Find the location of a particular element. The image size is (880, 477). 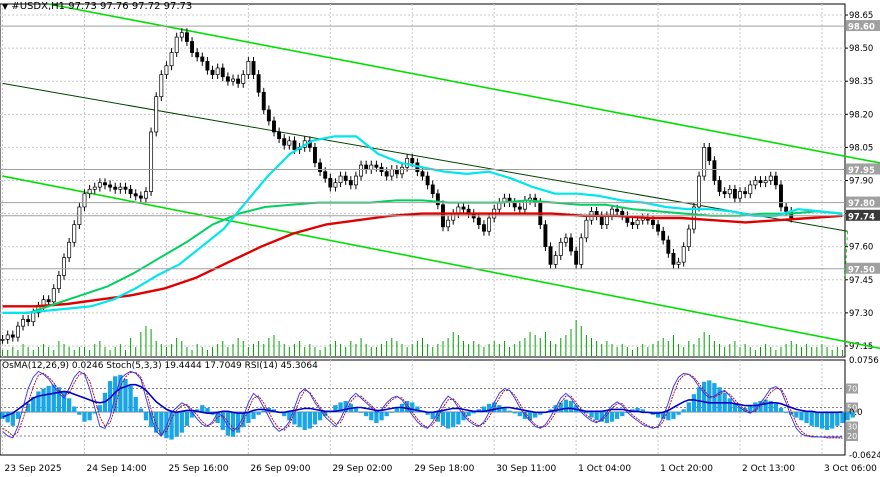

rsi-line is located at coordinates (422, 400).